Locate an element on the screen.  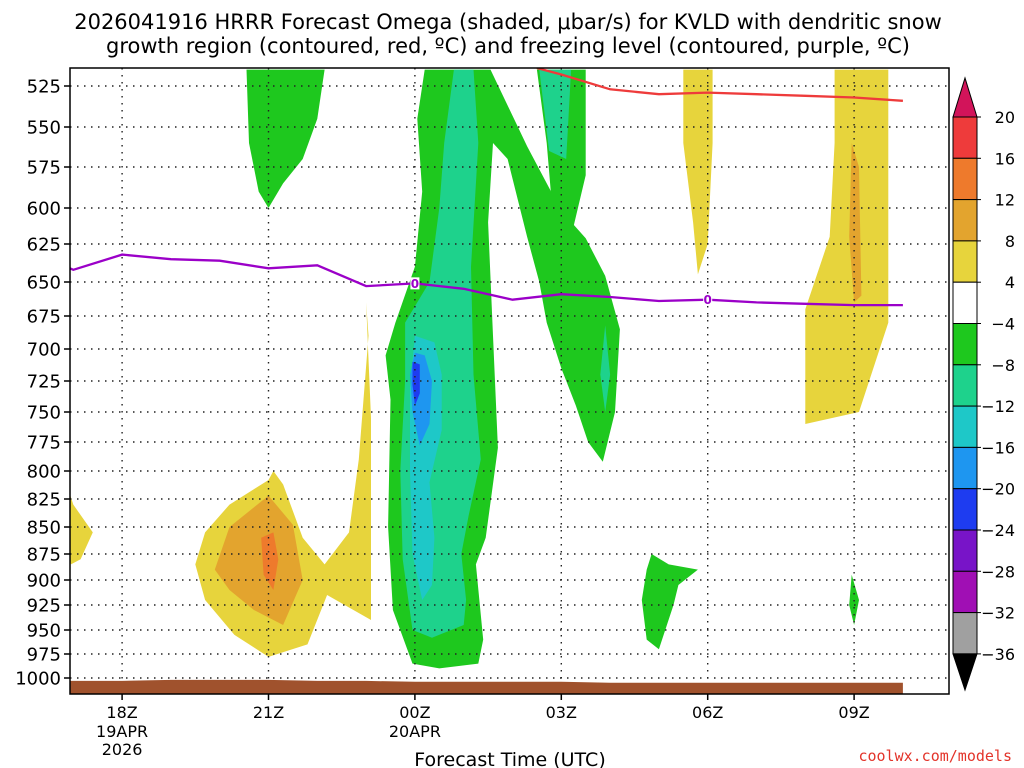
y-tick-label: 850 is located at coordinates (44, 528).